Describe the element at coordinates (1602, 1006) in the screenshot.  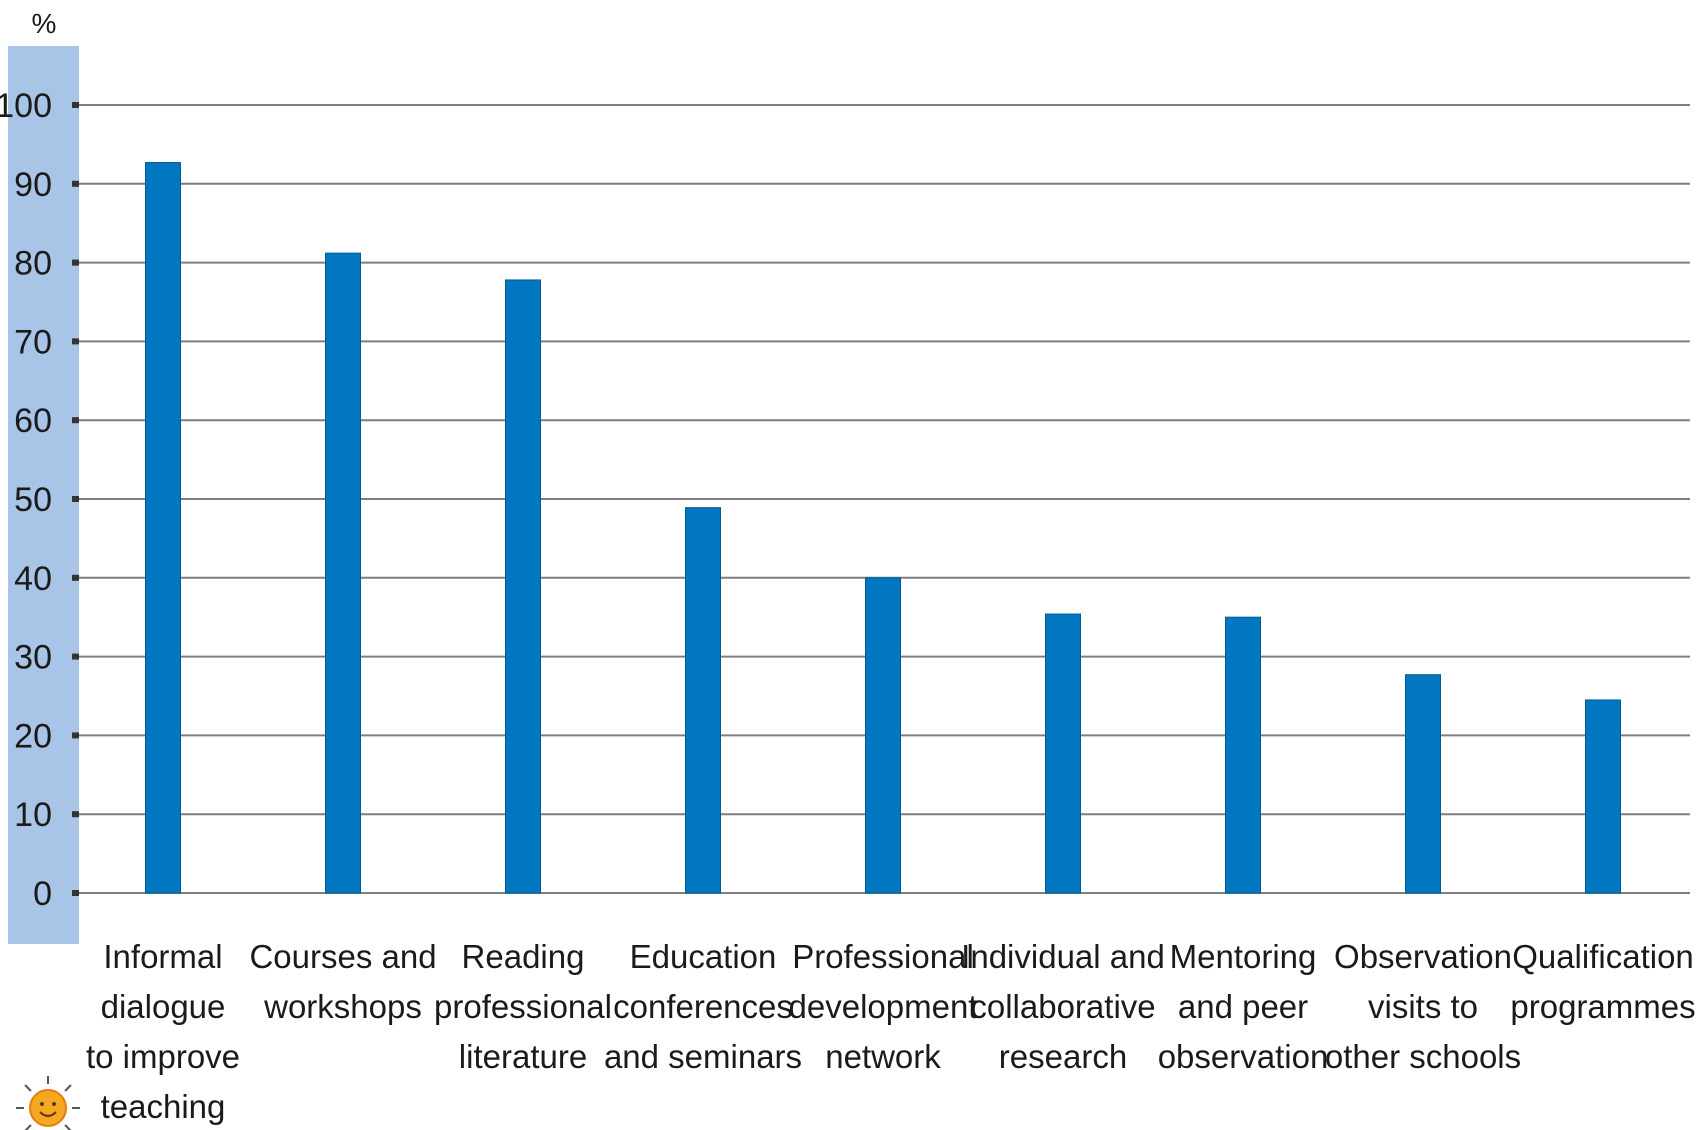
I see `category-label-line: programmes` at that location.